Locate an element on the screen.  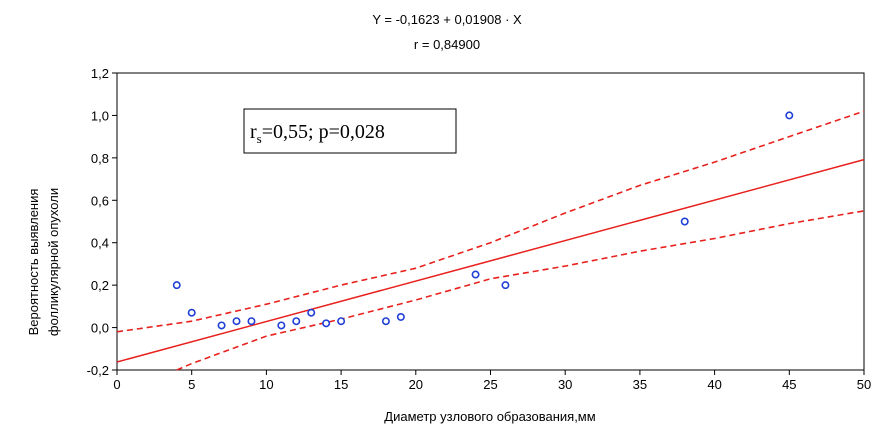
x-tick-label: 5 is located at coordinates (191, 384).